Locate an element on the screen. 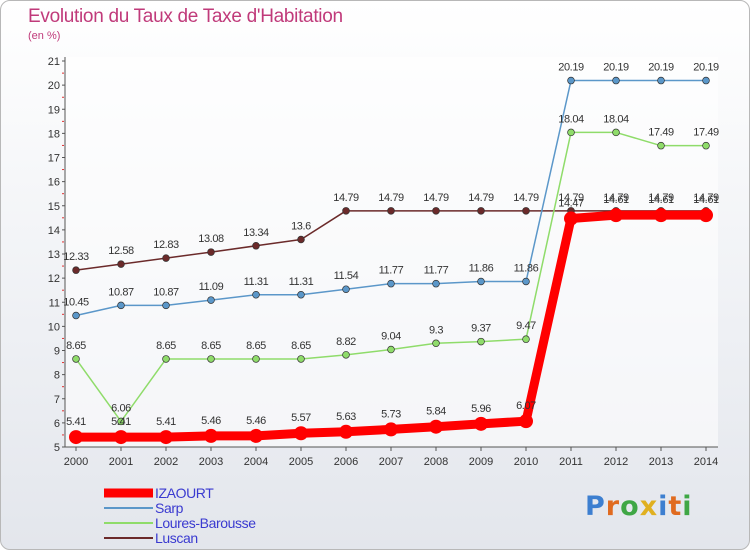 Image resolution: width=750 pixels, height=550 pixels. x-tick-label: 2013 is located at coordinates (661, 462).